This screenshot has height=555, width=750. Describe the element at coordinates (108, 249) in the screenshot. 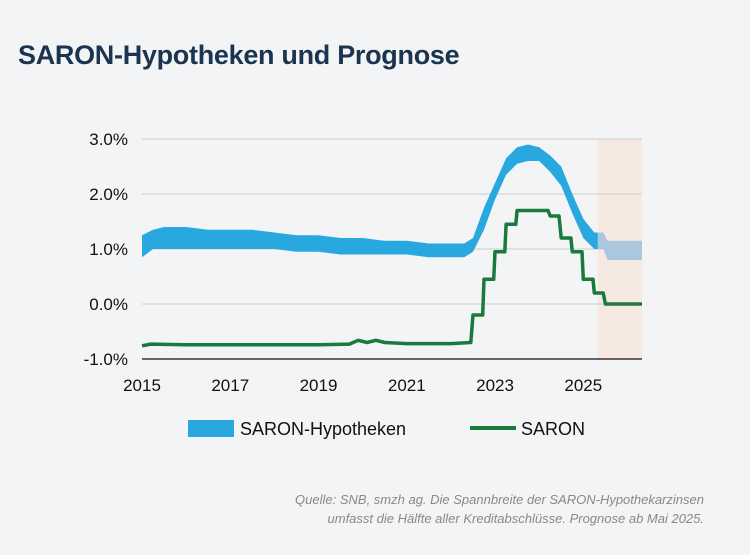

I see `y-tick-label: 1.0%` at that location.